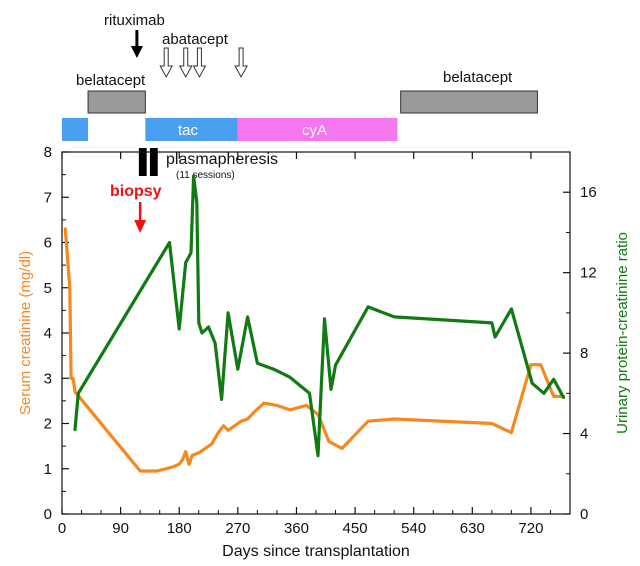 This screenshot has width=640, height=566. What do you see at coordinates (530, 528) in the screenshot?
I see `x-tick-label: 720` at bounding box center [530, 528].